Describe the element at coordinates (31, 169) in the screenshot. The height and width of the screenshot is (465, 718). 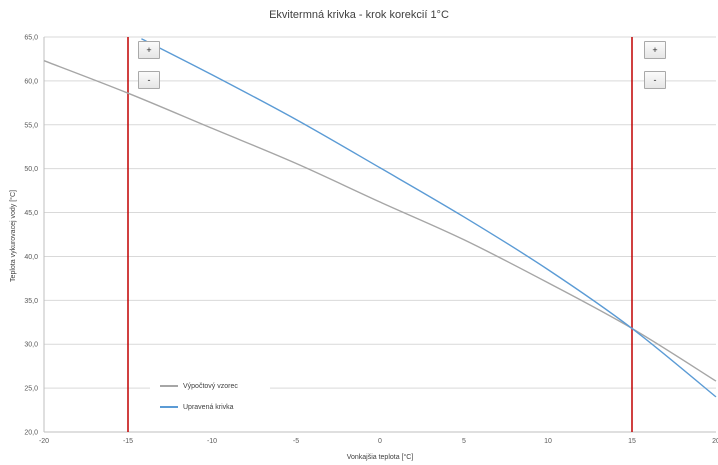
I see `y-tick-label: 50,0` at that location.